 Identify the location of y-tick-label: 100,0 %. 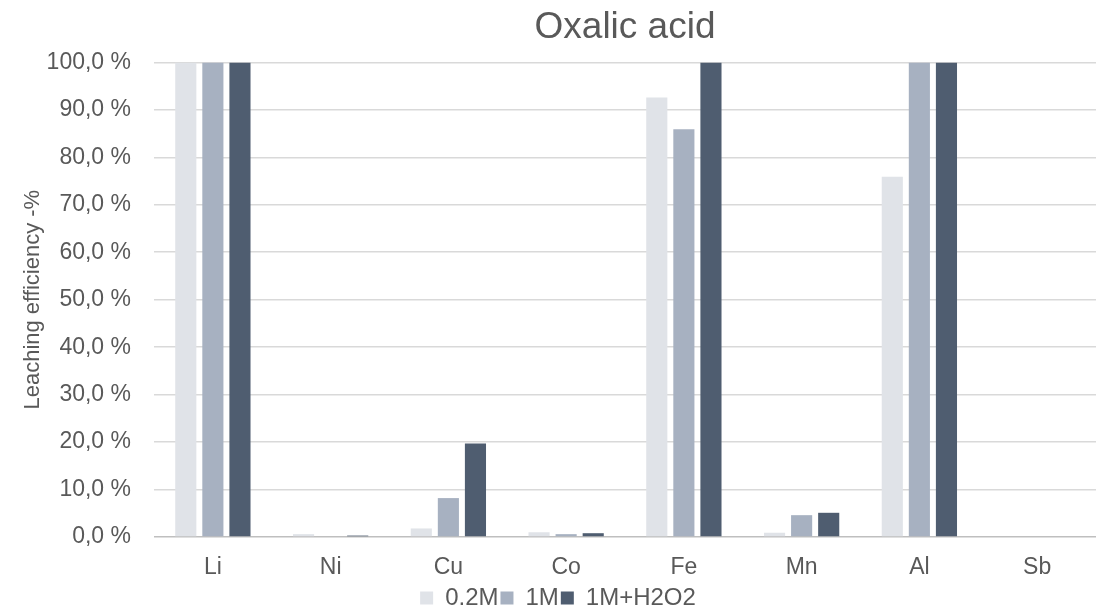
(88, 60).